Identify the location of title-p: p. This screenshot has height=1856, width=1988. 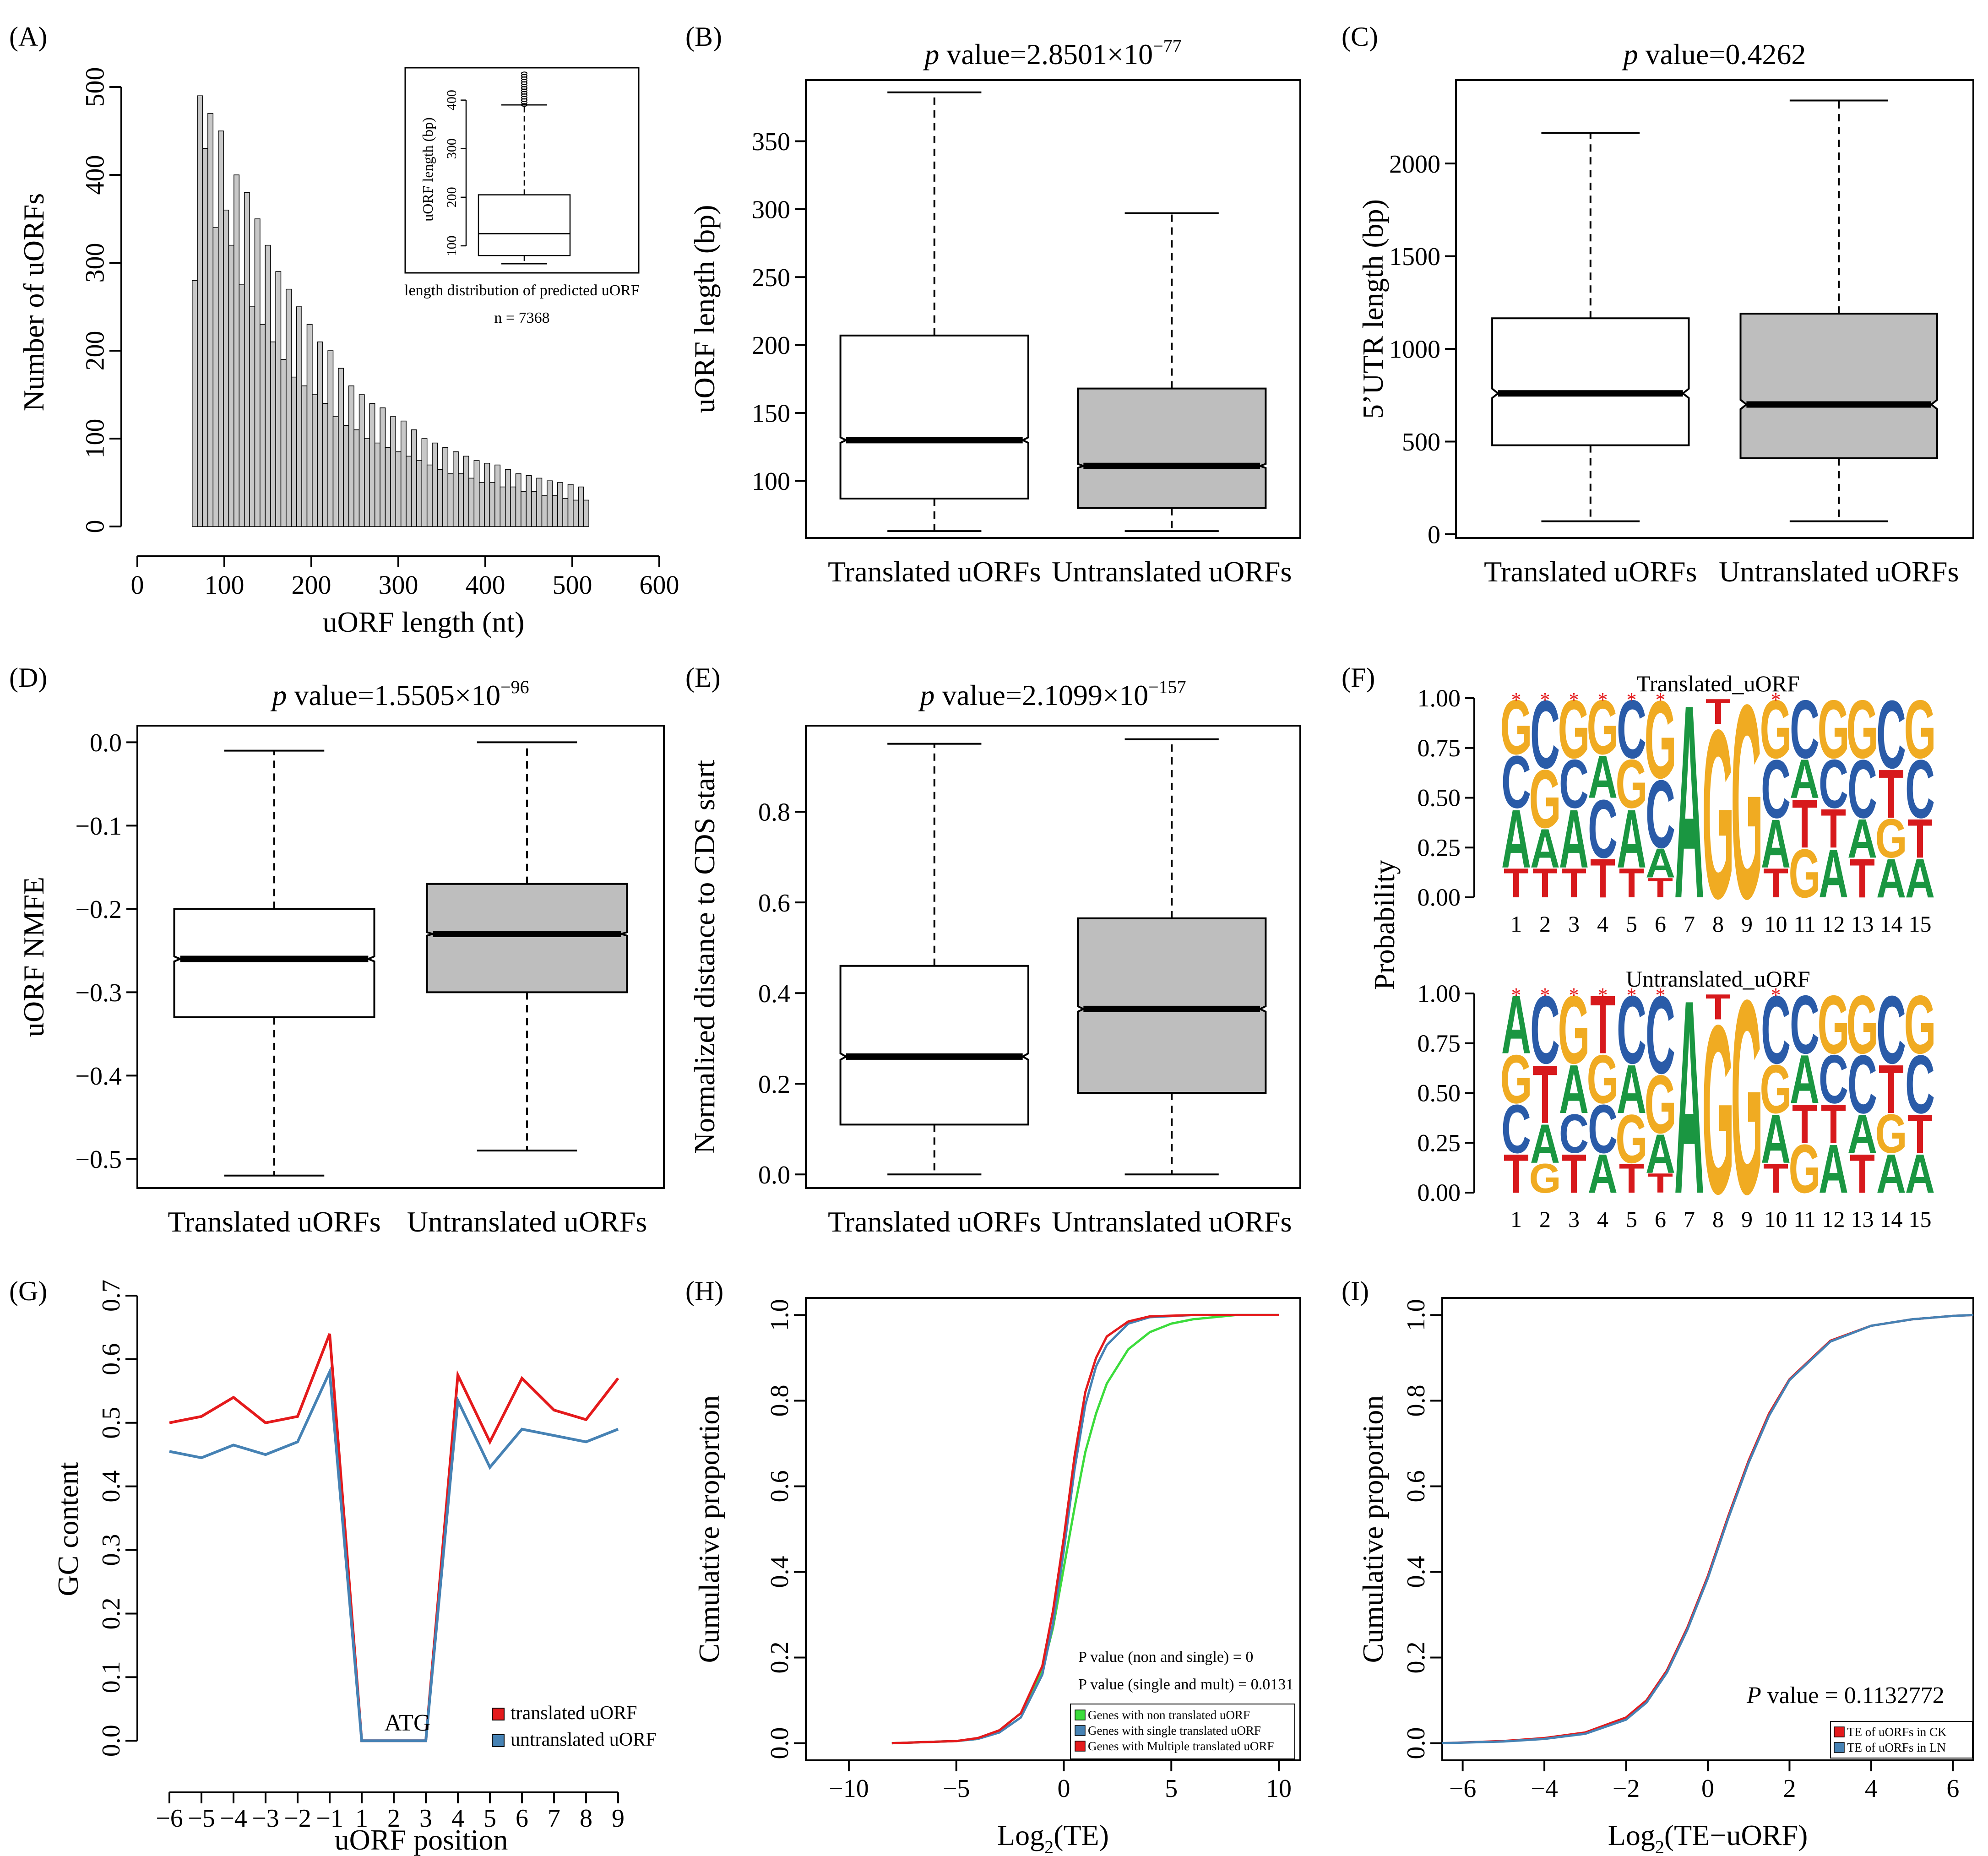
(278, 695).